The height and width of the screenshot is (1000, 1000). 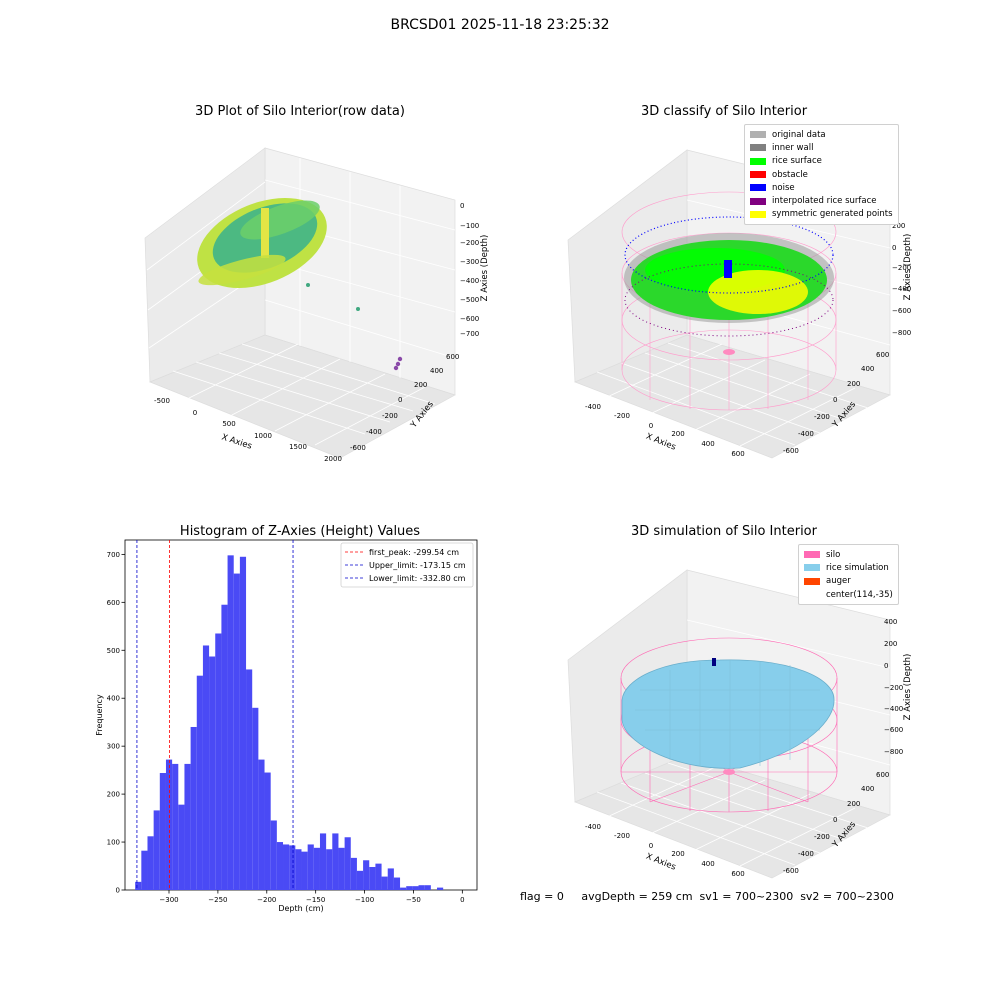 What do you see at coordinates (113, 555) in the screenshot?
I see `y-tick-label: 700` at bounding box center [113, 555].